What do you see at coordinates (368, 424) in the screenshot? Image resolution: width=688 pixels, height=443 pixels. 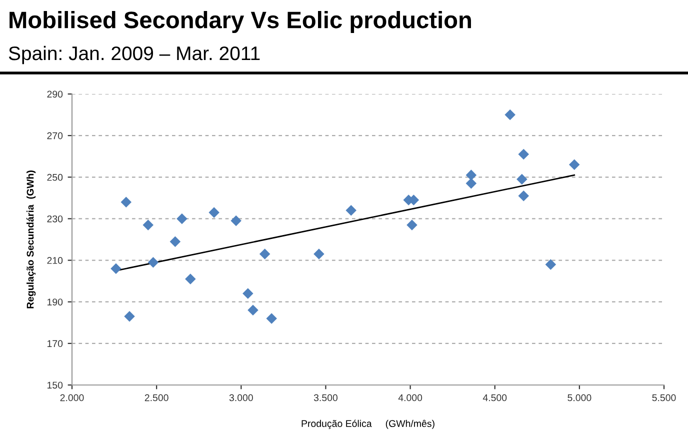 I see `x-axis-title: Produção Eólica (GWh/mês)` at bounding box center [368, 424].